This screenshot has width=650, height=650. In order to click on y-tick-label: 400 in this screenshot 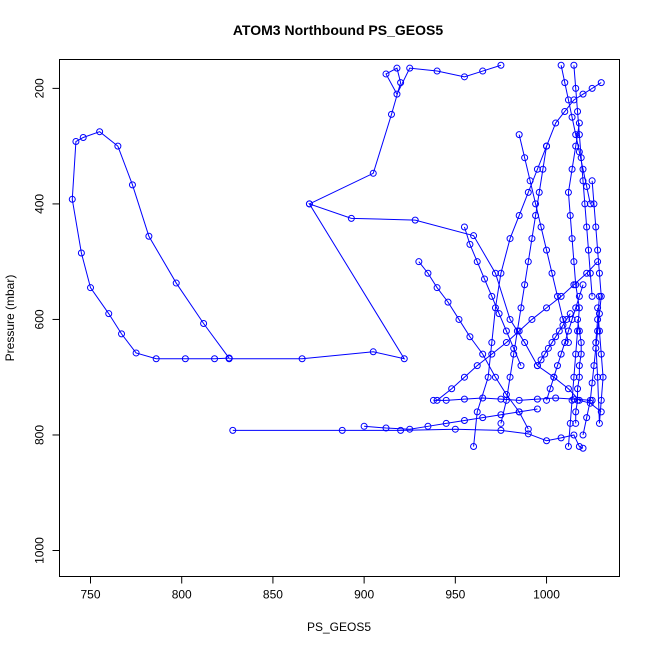, I will do `click(40, 204)`.